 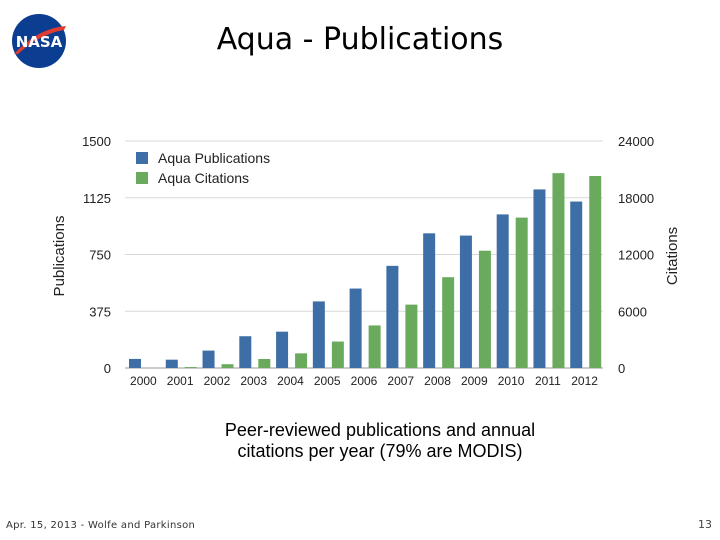 I want to click on legend-label-publications: Aqua Publications, so click(x=214, y=158).